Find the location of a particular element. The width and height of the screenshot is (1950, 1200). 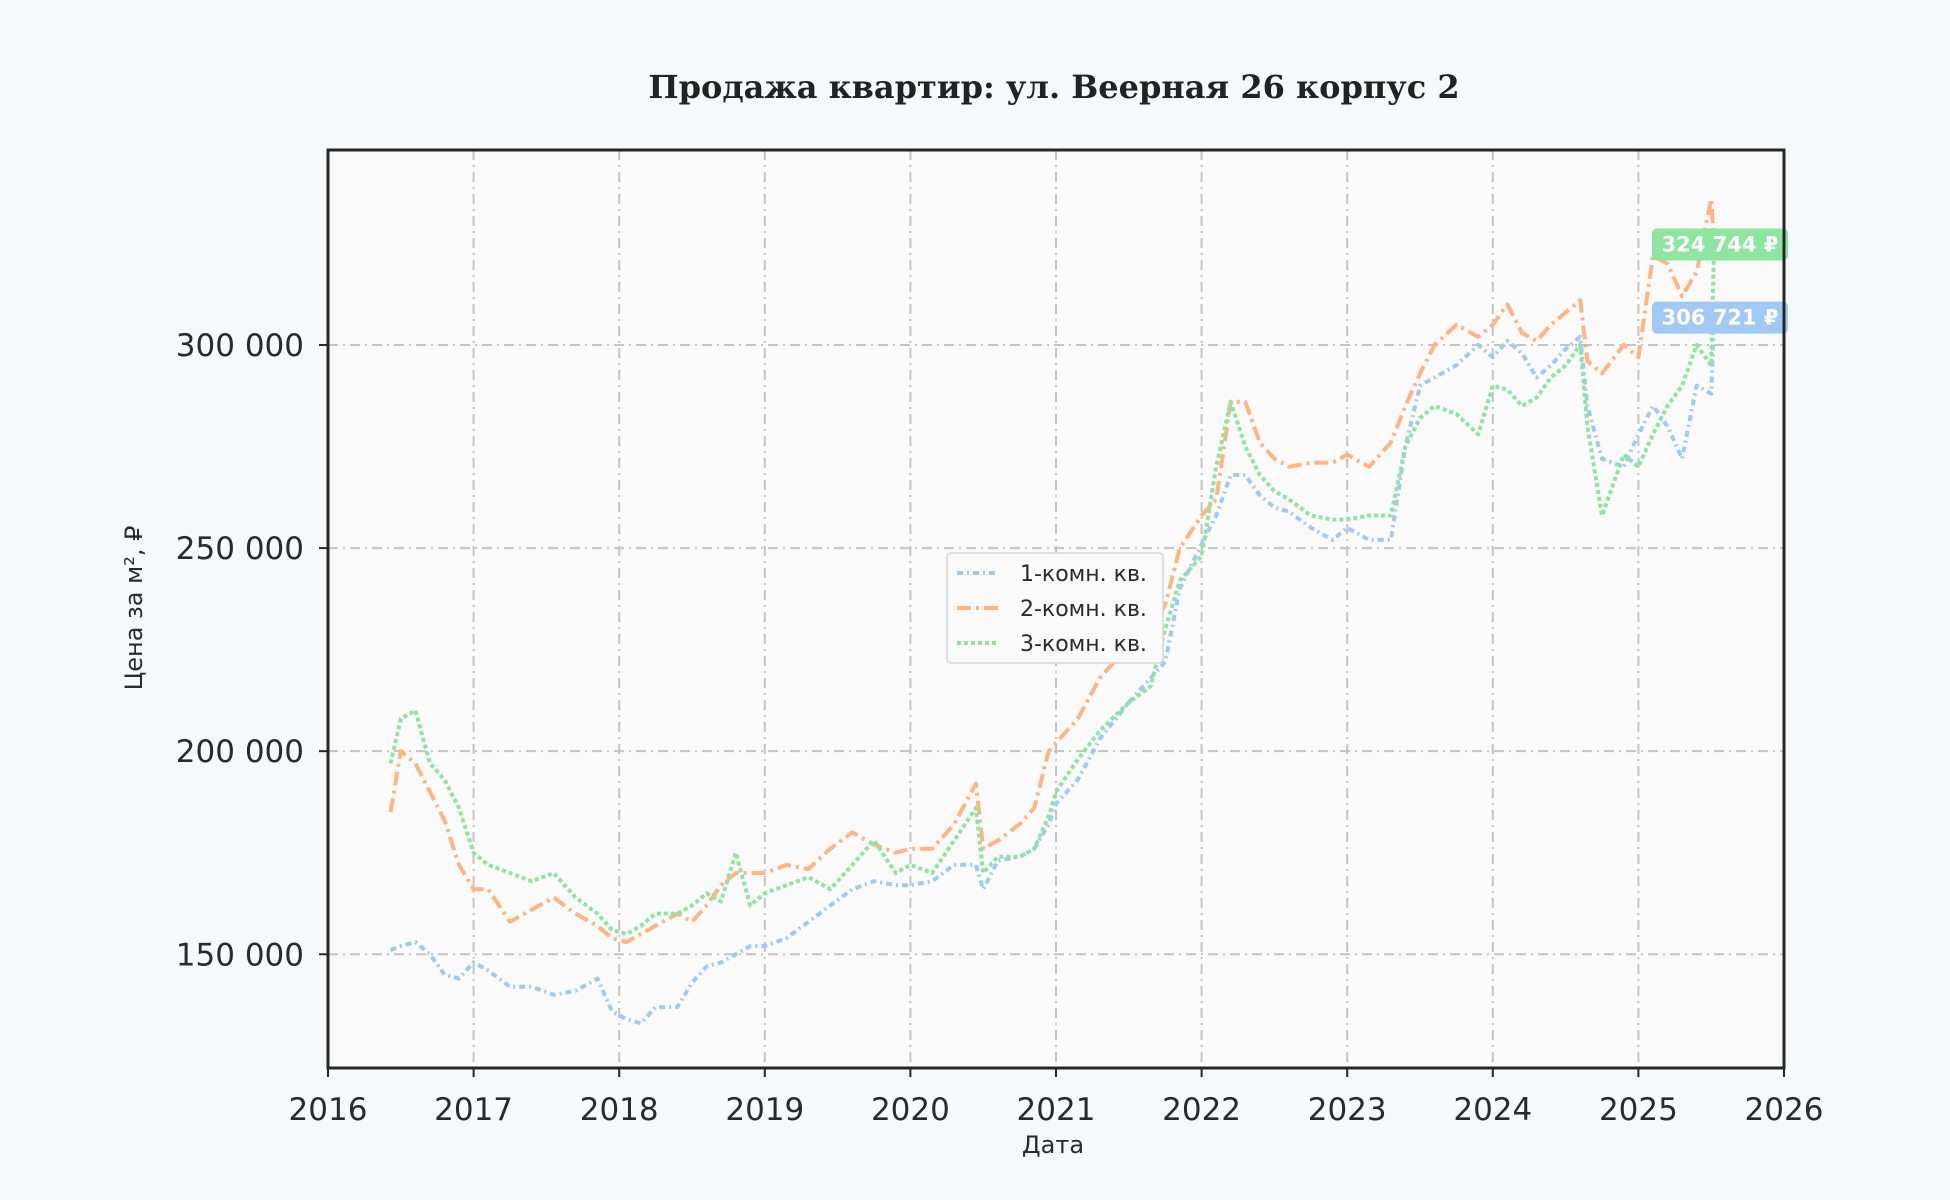

x-tick-label: 2024 is located at coordinates (1492, 1110).